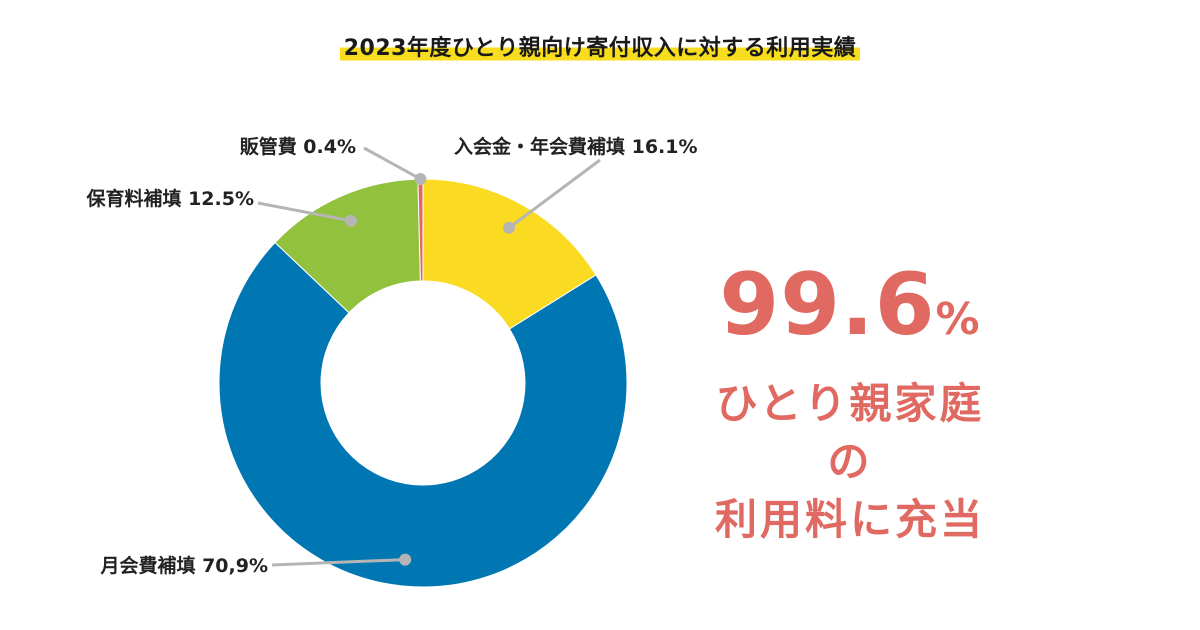 This screenshot has width=1200, height=630. Describe the element at coordinates (850, 432) in the screenshot. I see `callout-line-1: ひとり親家庭の` at that location.